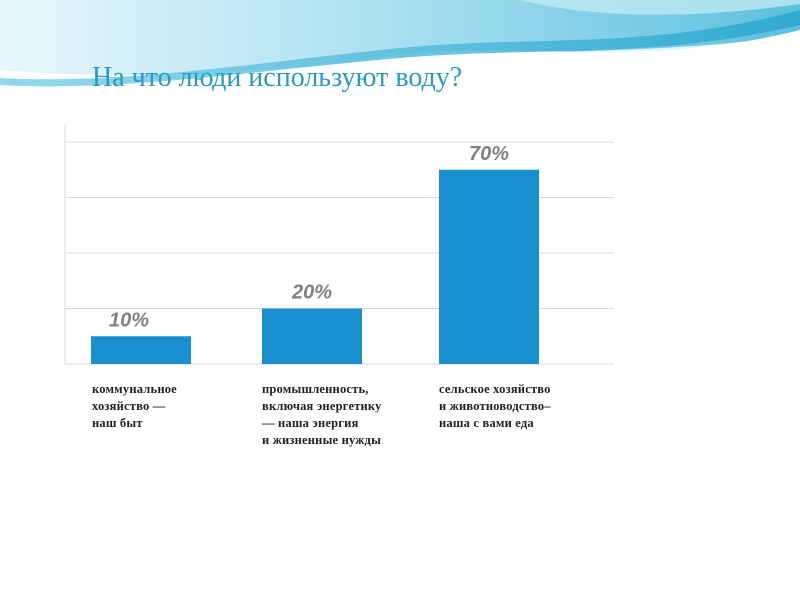 This screenshot has height=600, width=800. I want to click on page-title: На что люди используют воду?, so click(277, 77).